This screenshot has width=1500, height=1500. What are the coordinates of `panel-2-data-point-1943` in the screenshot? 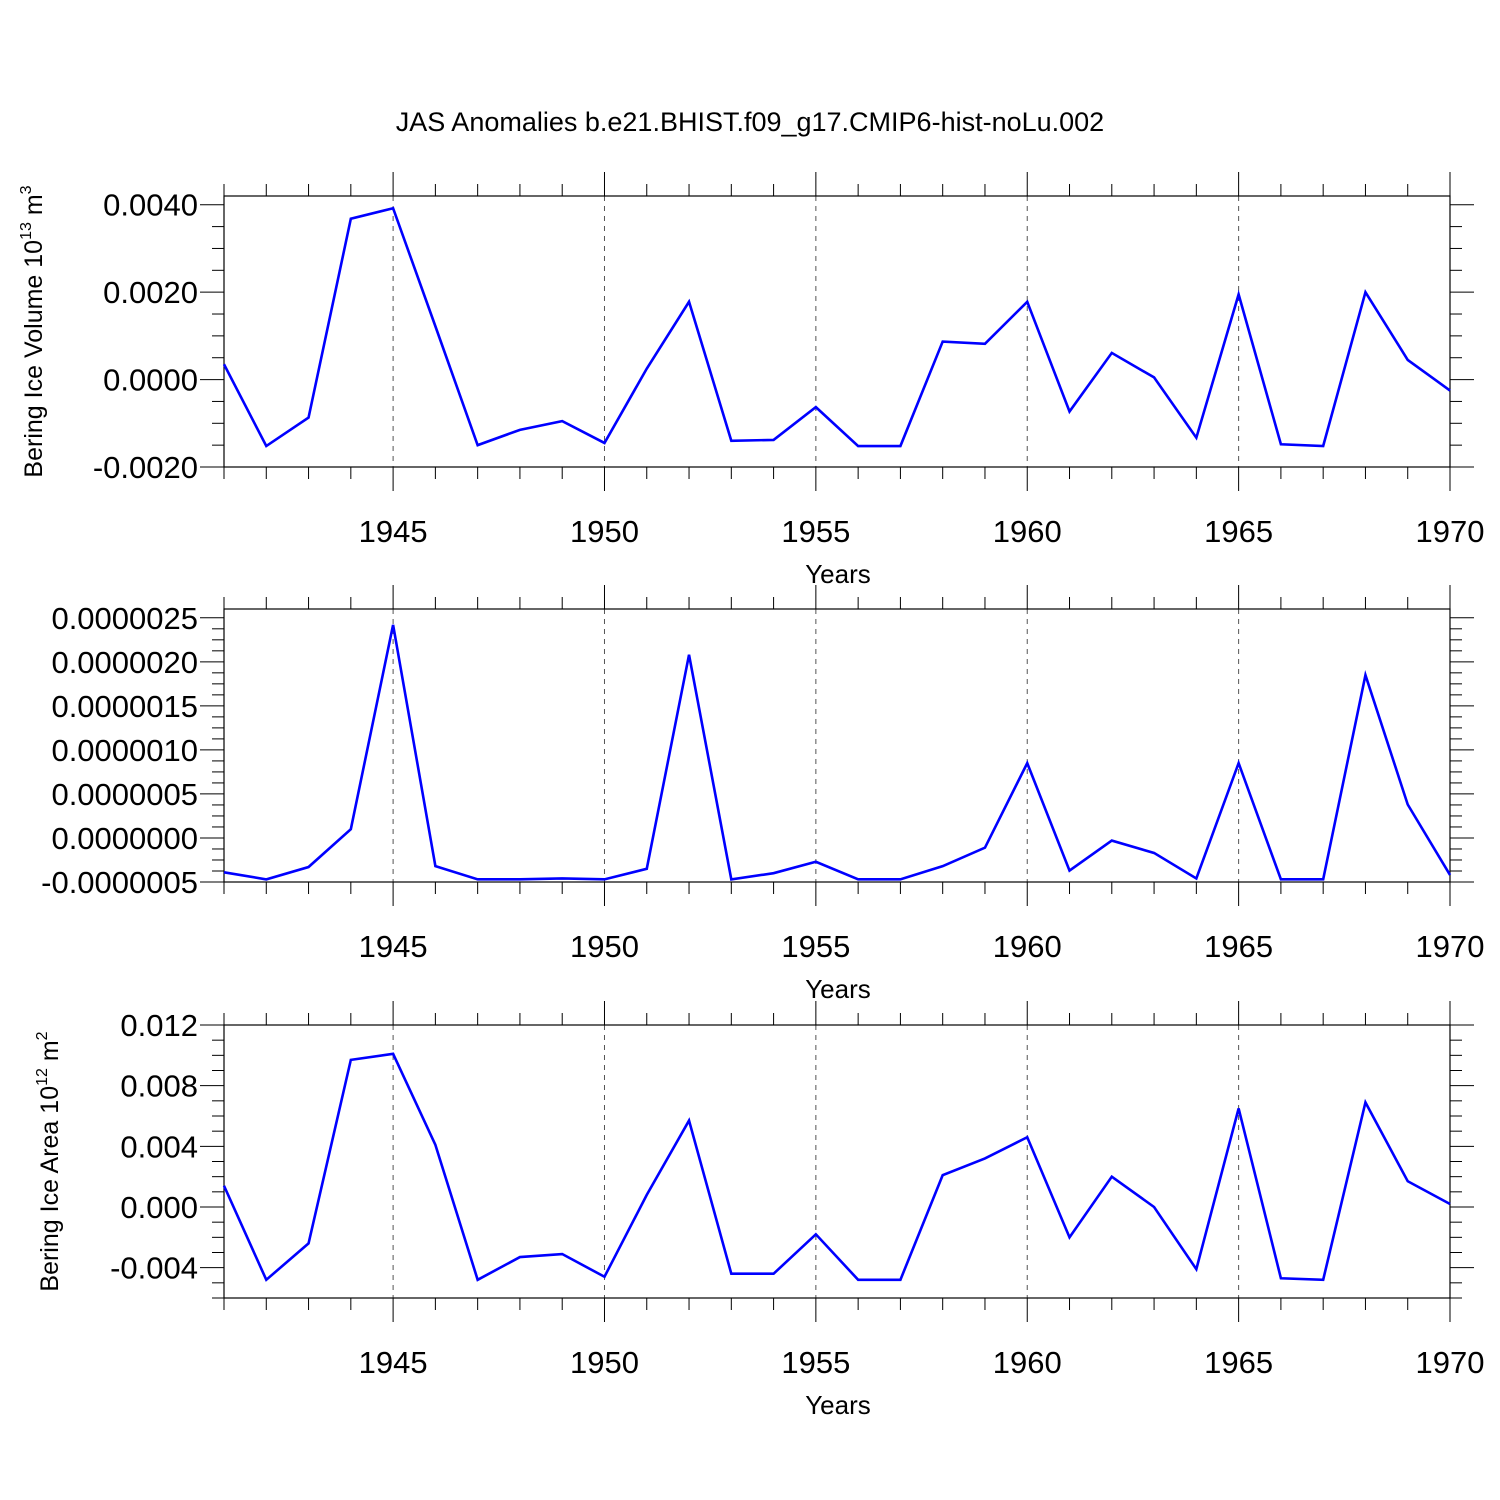 It's located at (309, 867).